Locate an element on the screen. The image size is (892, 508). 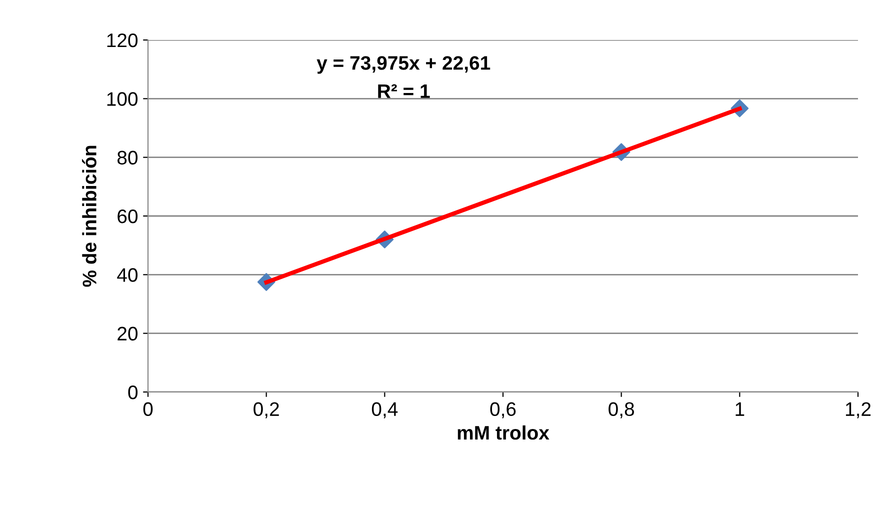
y-axis-title: % de inhibición is located at coordinates (89, 216).